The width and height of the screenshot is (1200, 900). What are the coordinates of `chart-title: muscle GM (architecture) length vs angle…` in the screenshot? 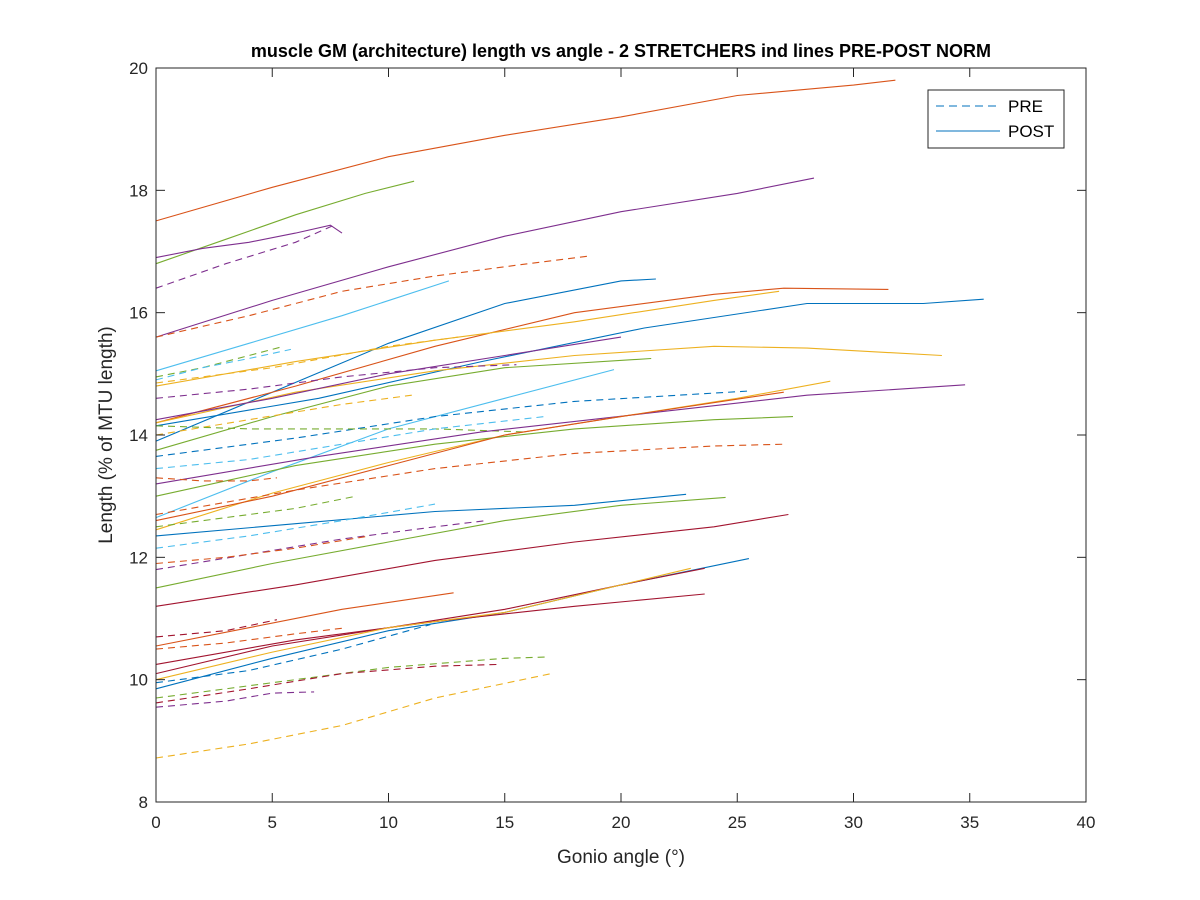 It's located at (621, 51).